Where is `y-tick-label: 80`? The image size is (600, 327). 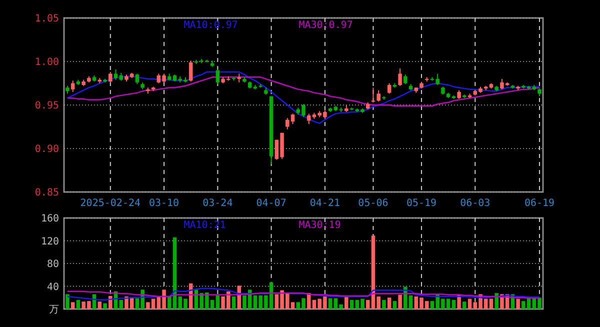 y-tick-label: 80 is located at coordinates (52, 264).